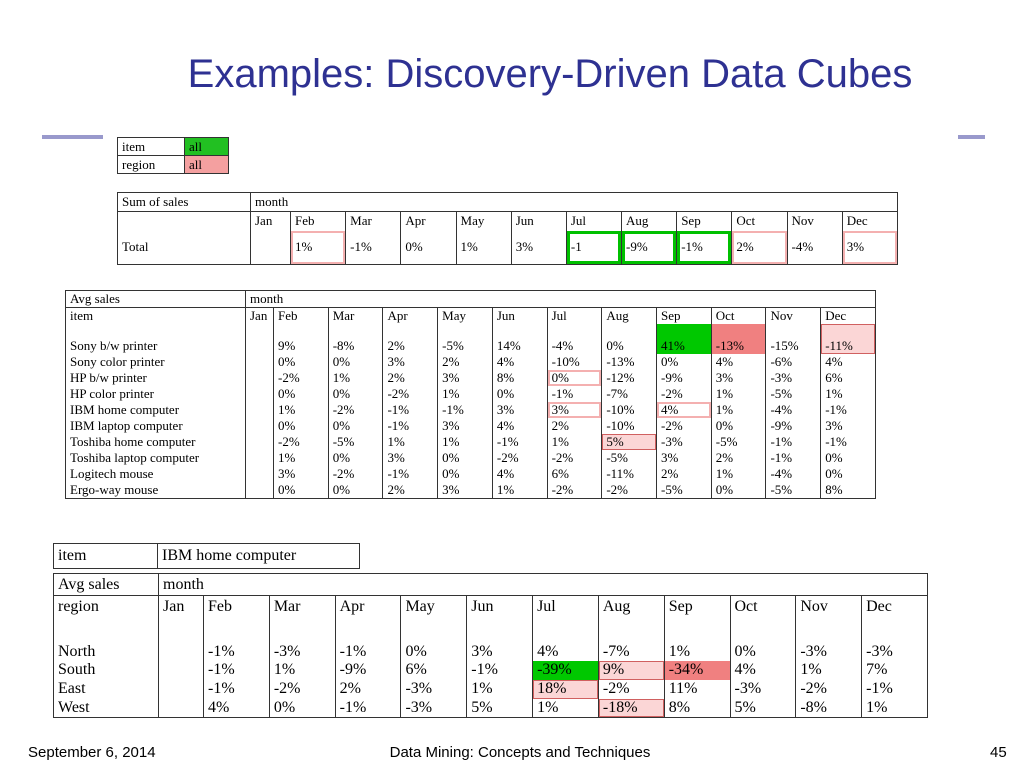 The width and height of the screenshot is (1024, 768). I want to click on row-label: Toshiba laptop computer, so click(155, 458).